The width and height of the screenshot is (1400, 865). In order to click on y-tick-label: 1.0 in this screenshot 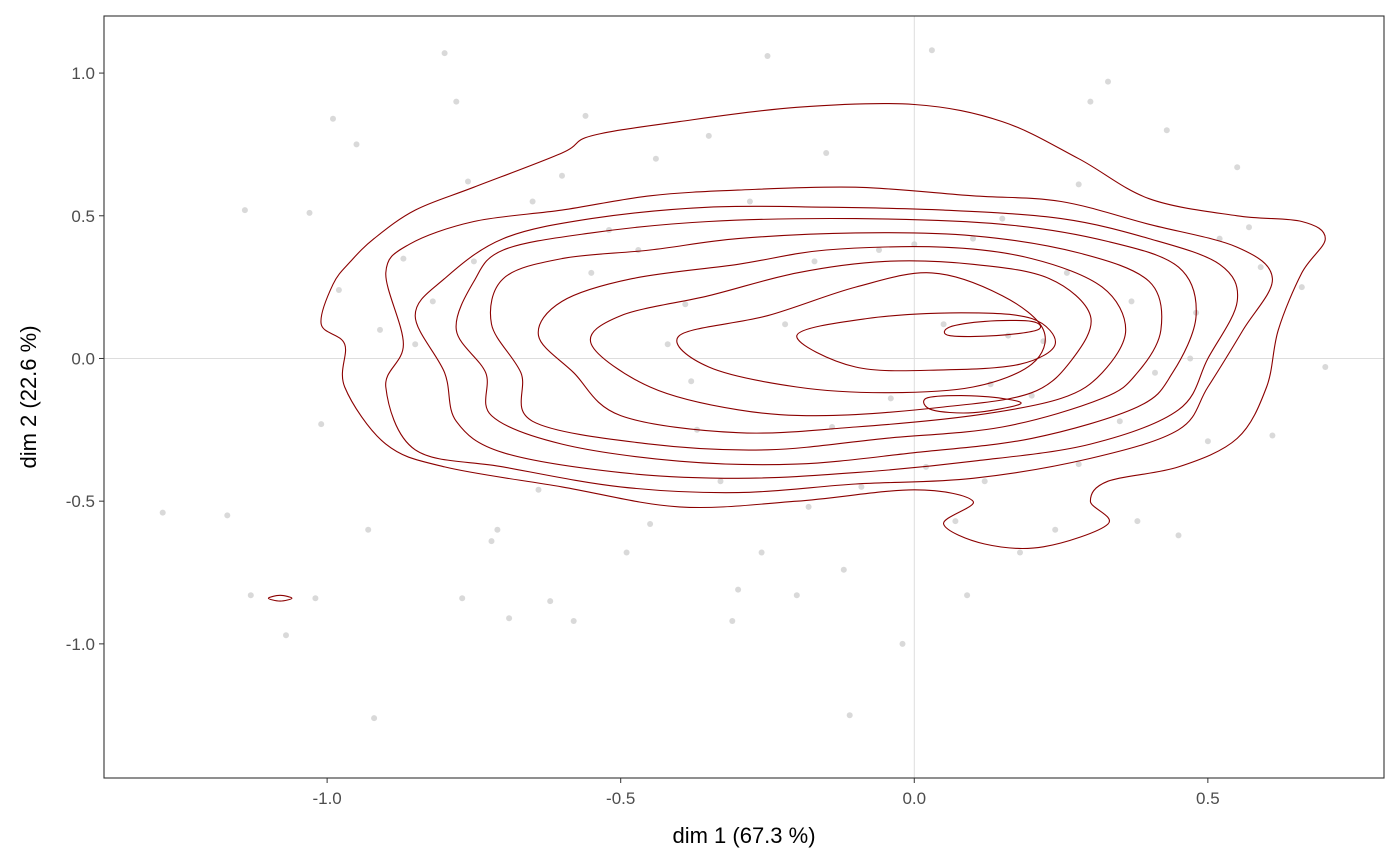, I will do `click(83, 73)`.